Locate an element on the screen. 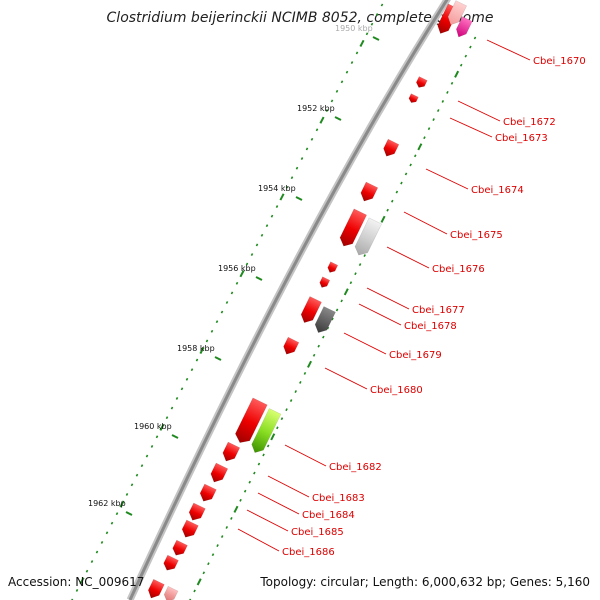 This screenshot has height=600, width=600. gene-label: Cbei_1686 is located at coordinates (308, 552).